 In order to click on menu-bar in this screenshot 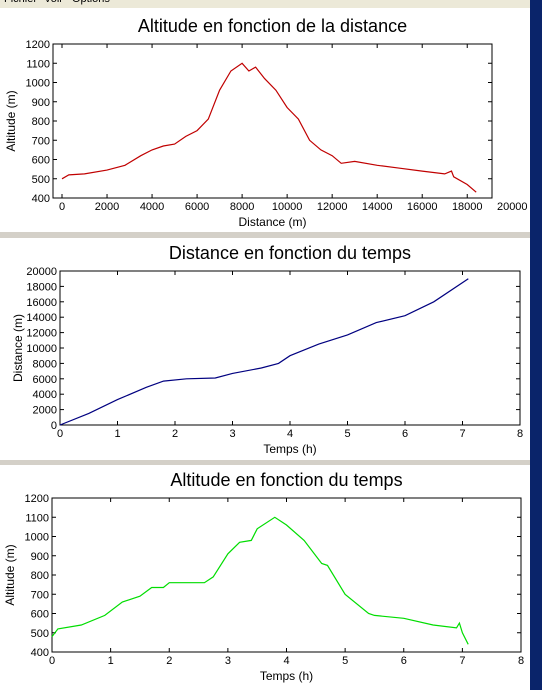, I will do `click(265, 4)`.